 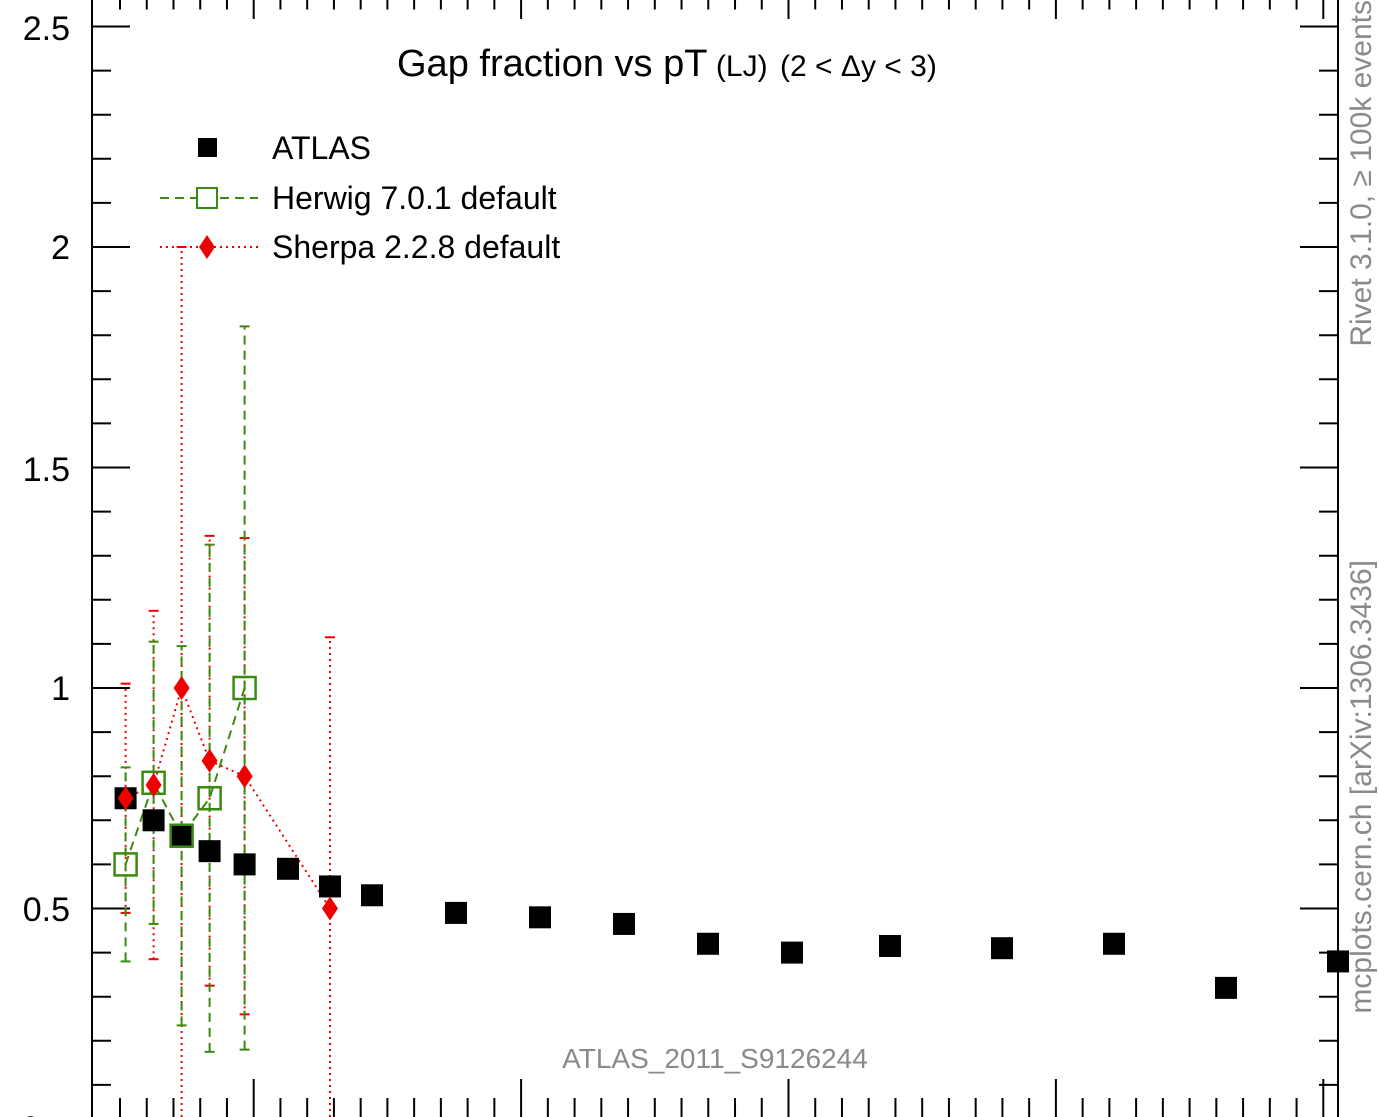 I want to click on legend-entry-atlas: ATLAS, so click(x=284, y=148).